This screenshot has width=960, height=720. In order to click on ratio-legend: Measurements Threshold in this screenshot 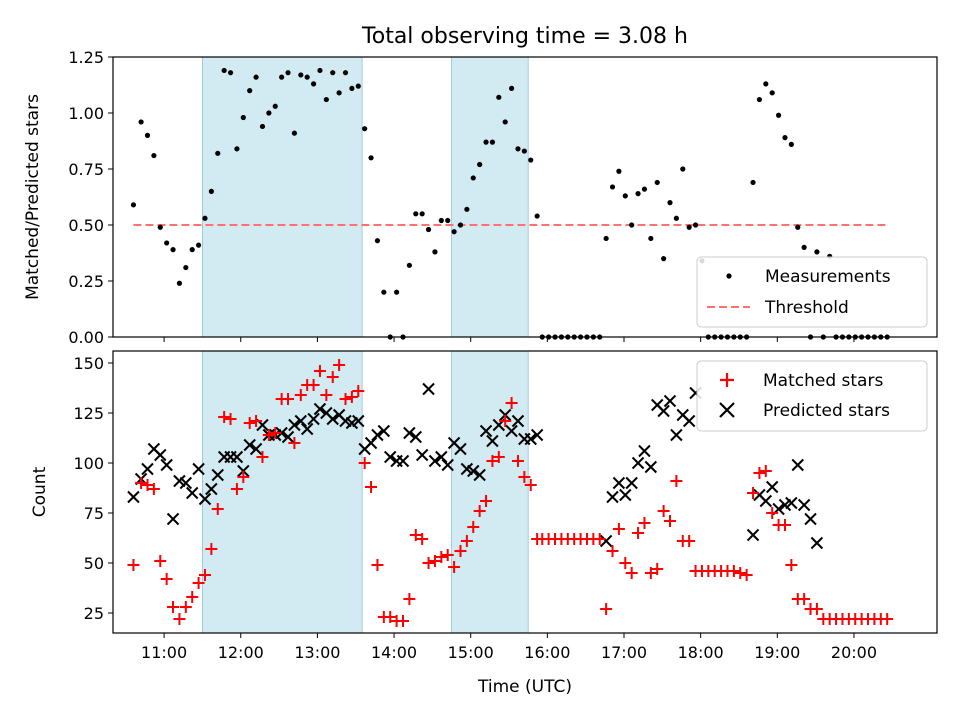, I will do `click(812, 292)`.